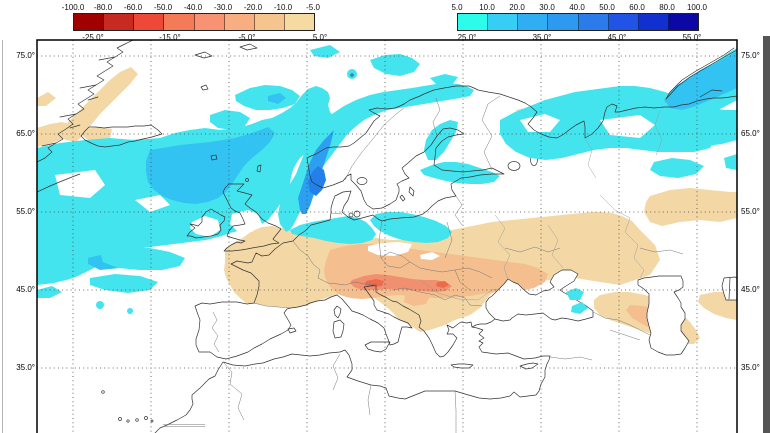  What do you see at coordinates (667, 7) in the screenshot?
I see `positive-tick-label: 80.0` at bounding box center [667, 7].